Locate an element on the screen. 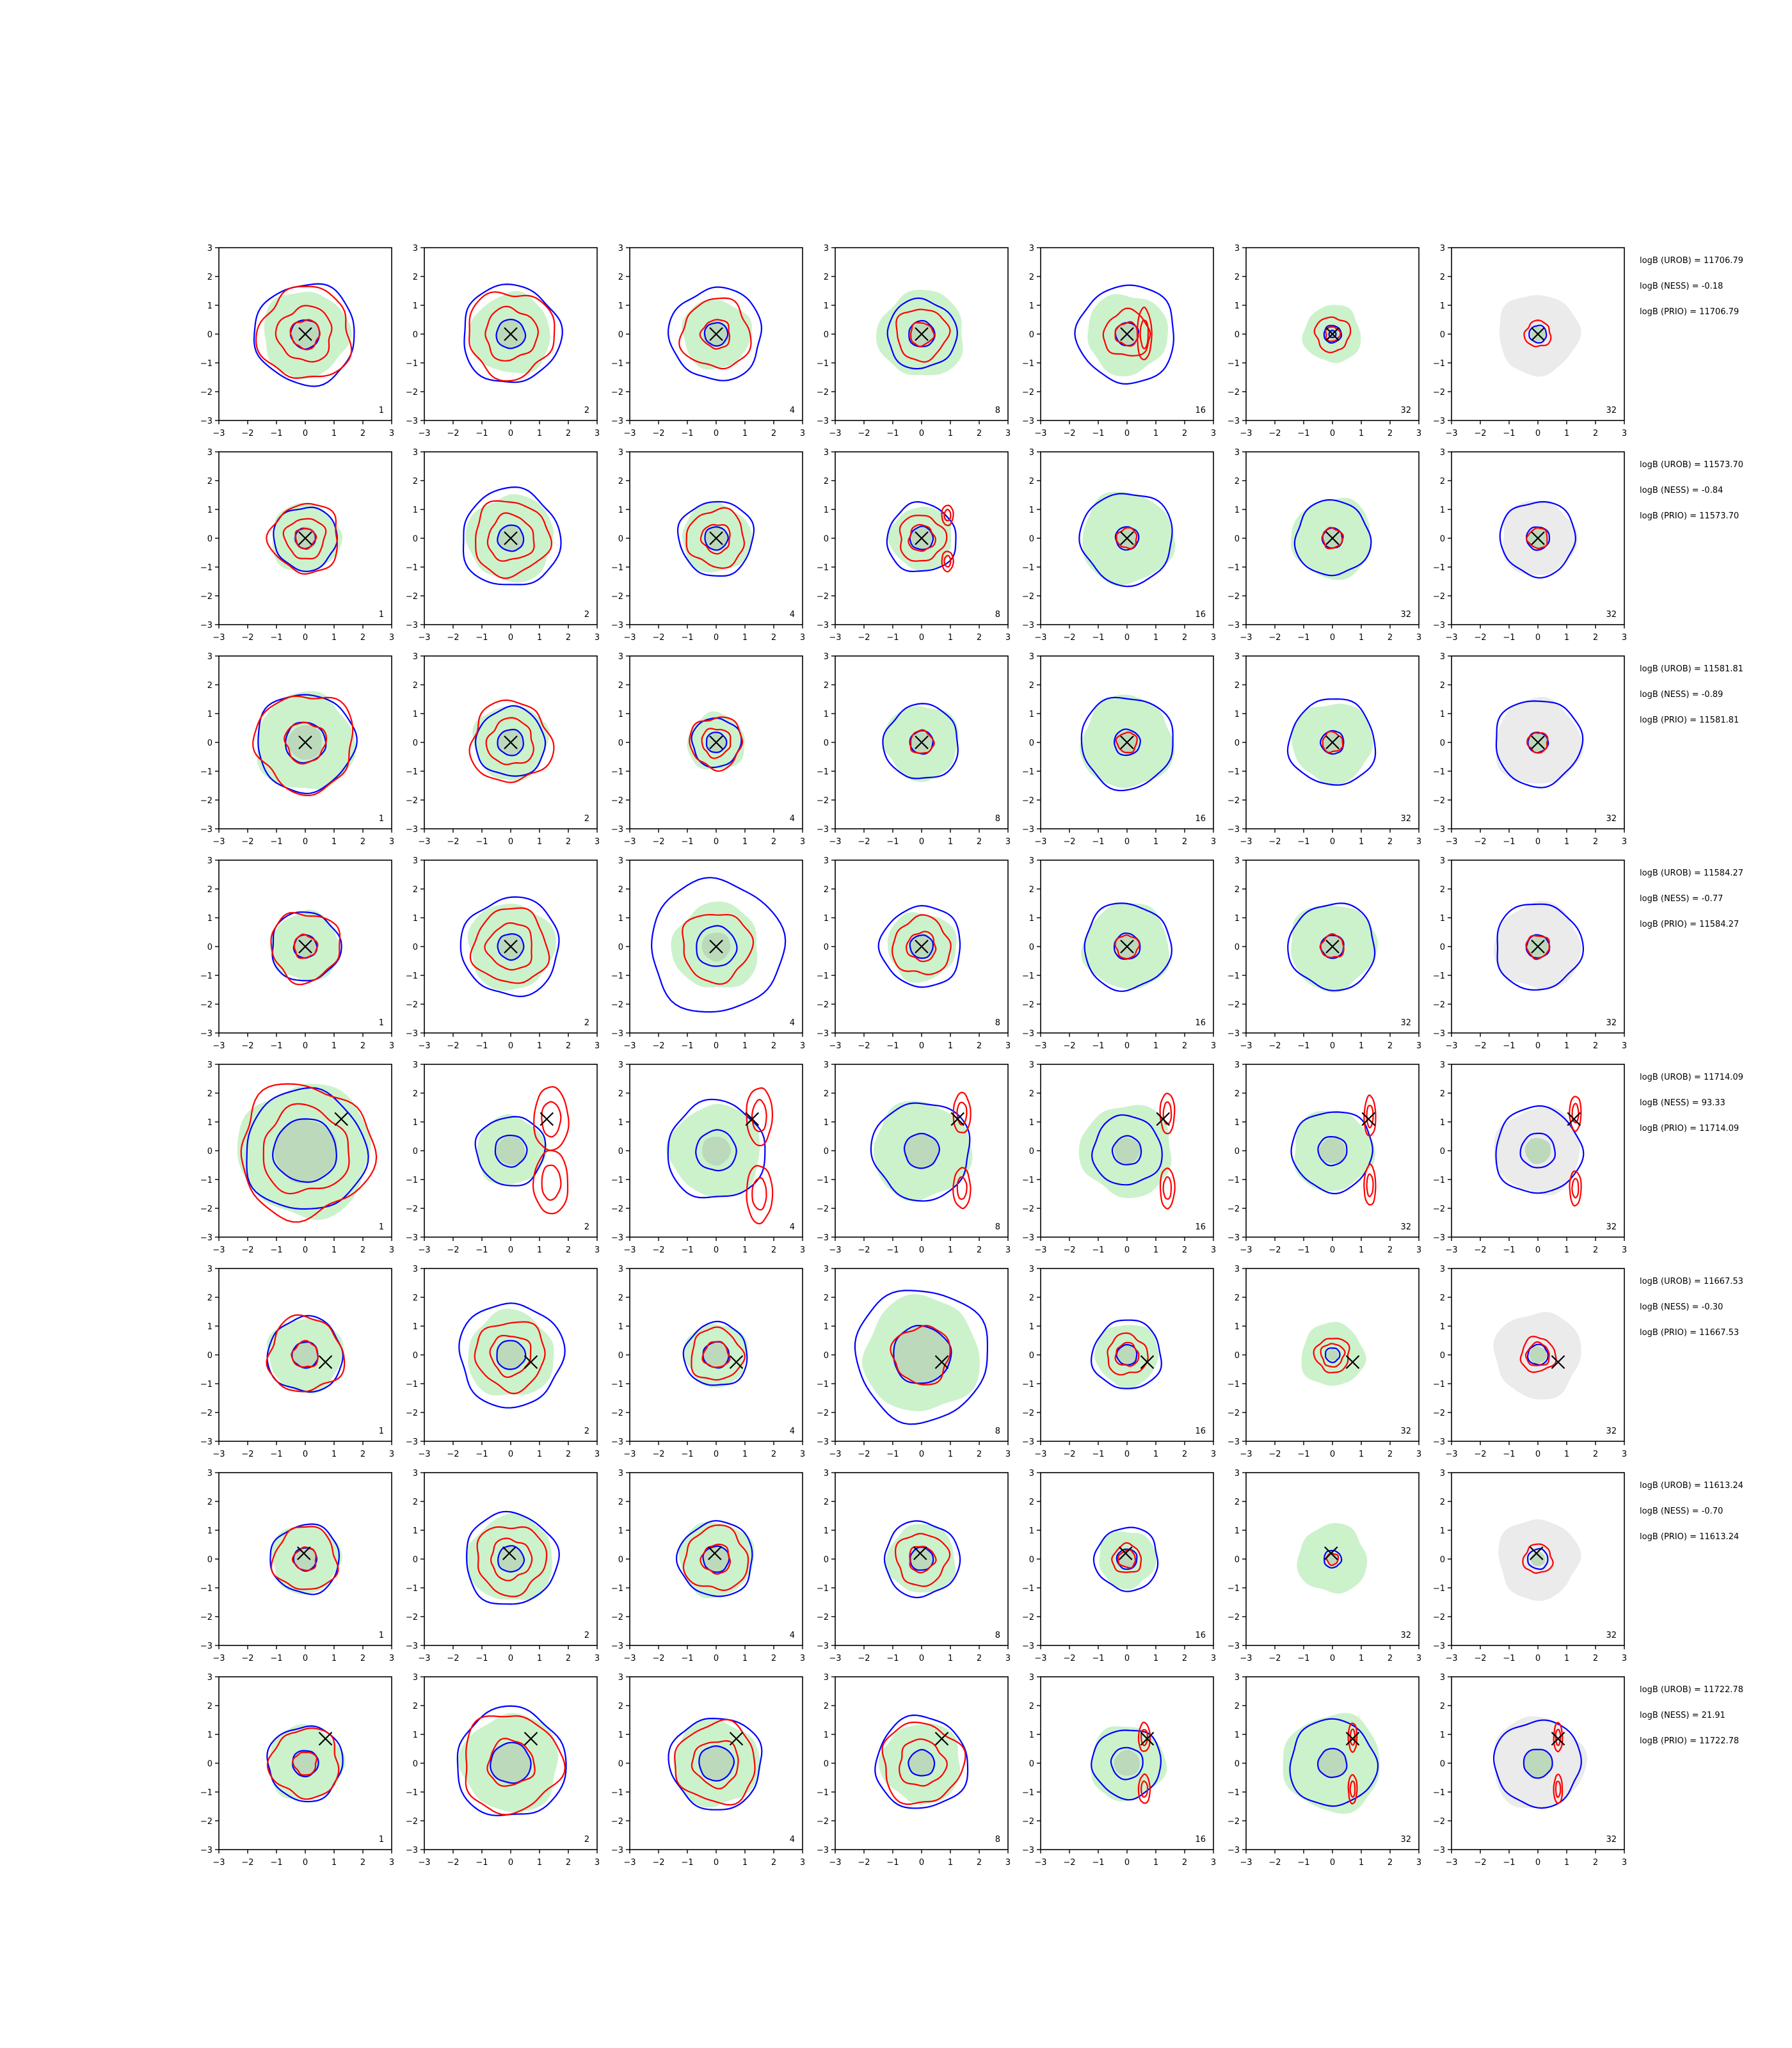  panel-r4-c4: −3−3 −2 −2 −1 −1 0 0 1 1 2 2 3 3 8 is located at coordinates (914, 953).